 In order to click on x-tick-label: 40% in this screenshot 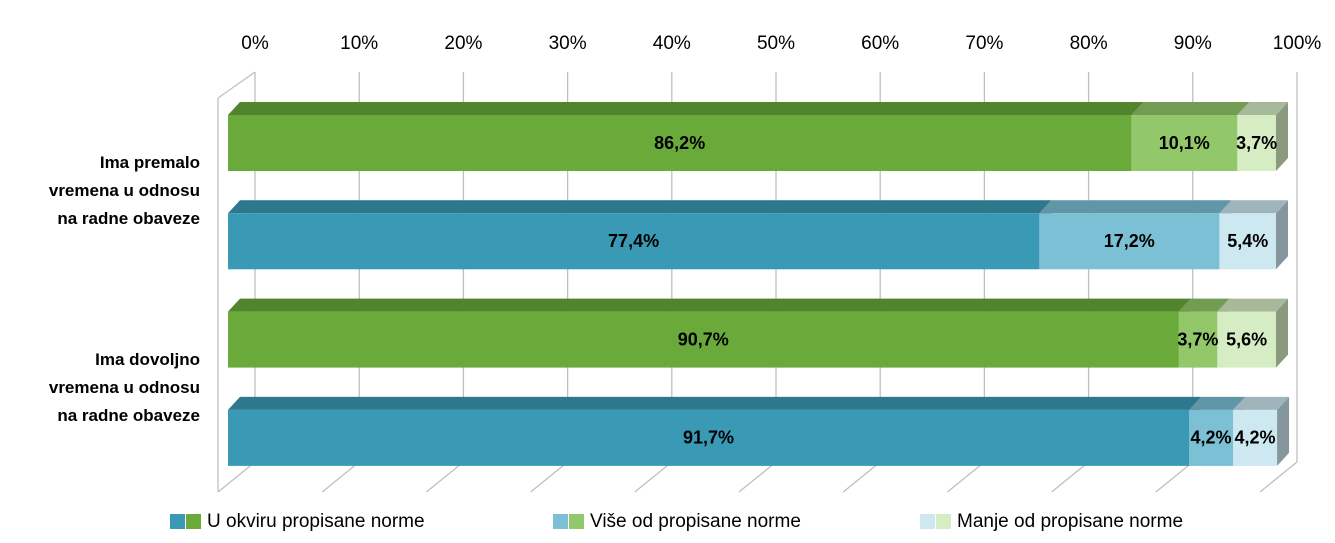, I will do `click(672, 43)`.